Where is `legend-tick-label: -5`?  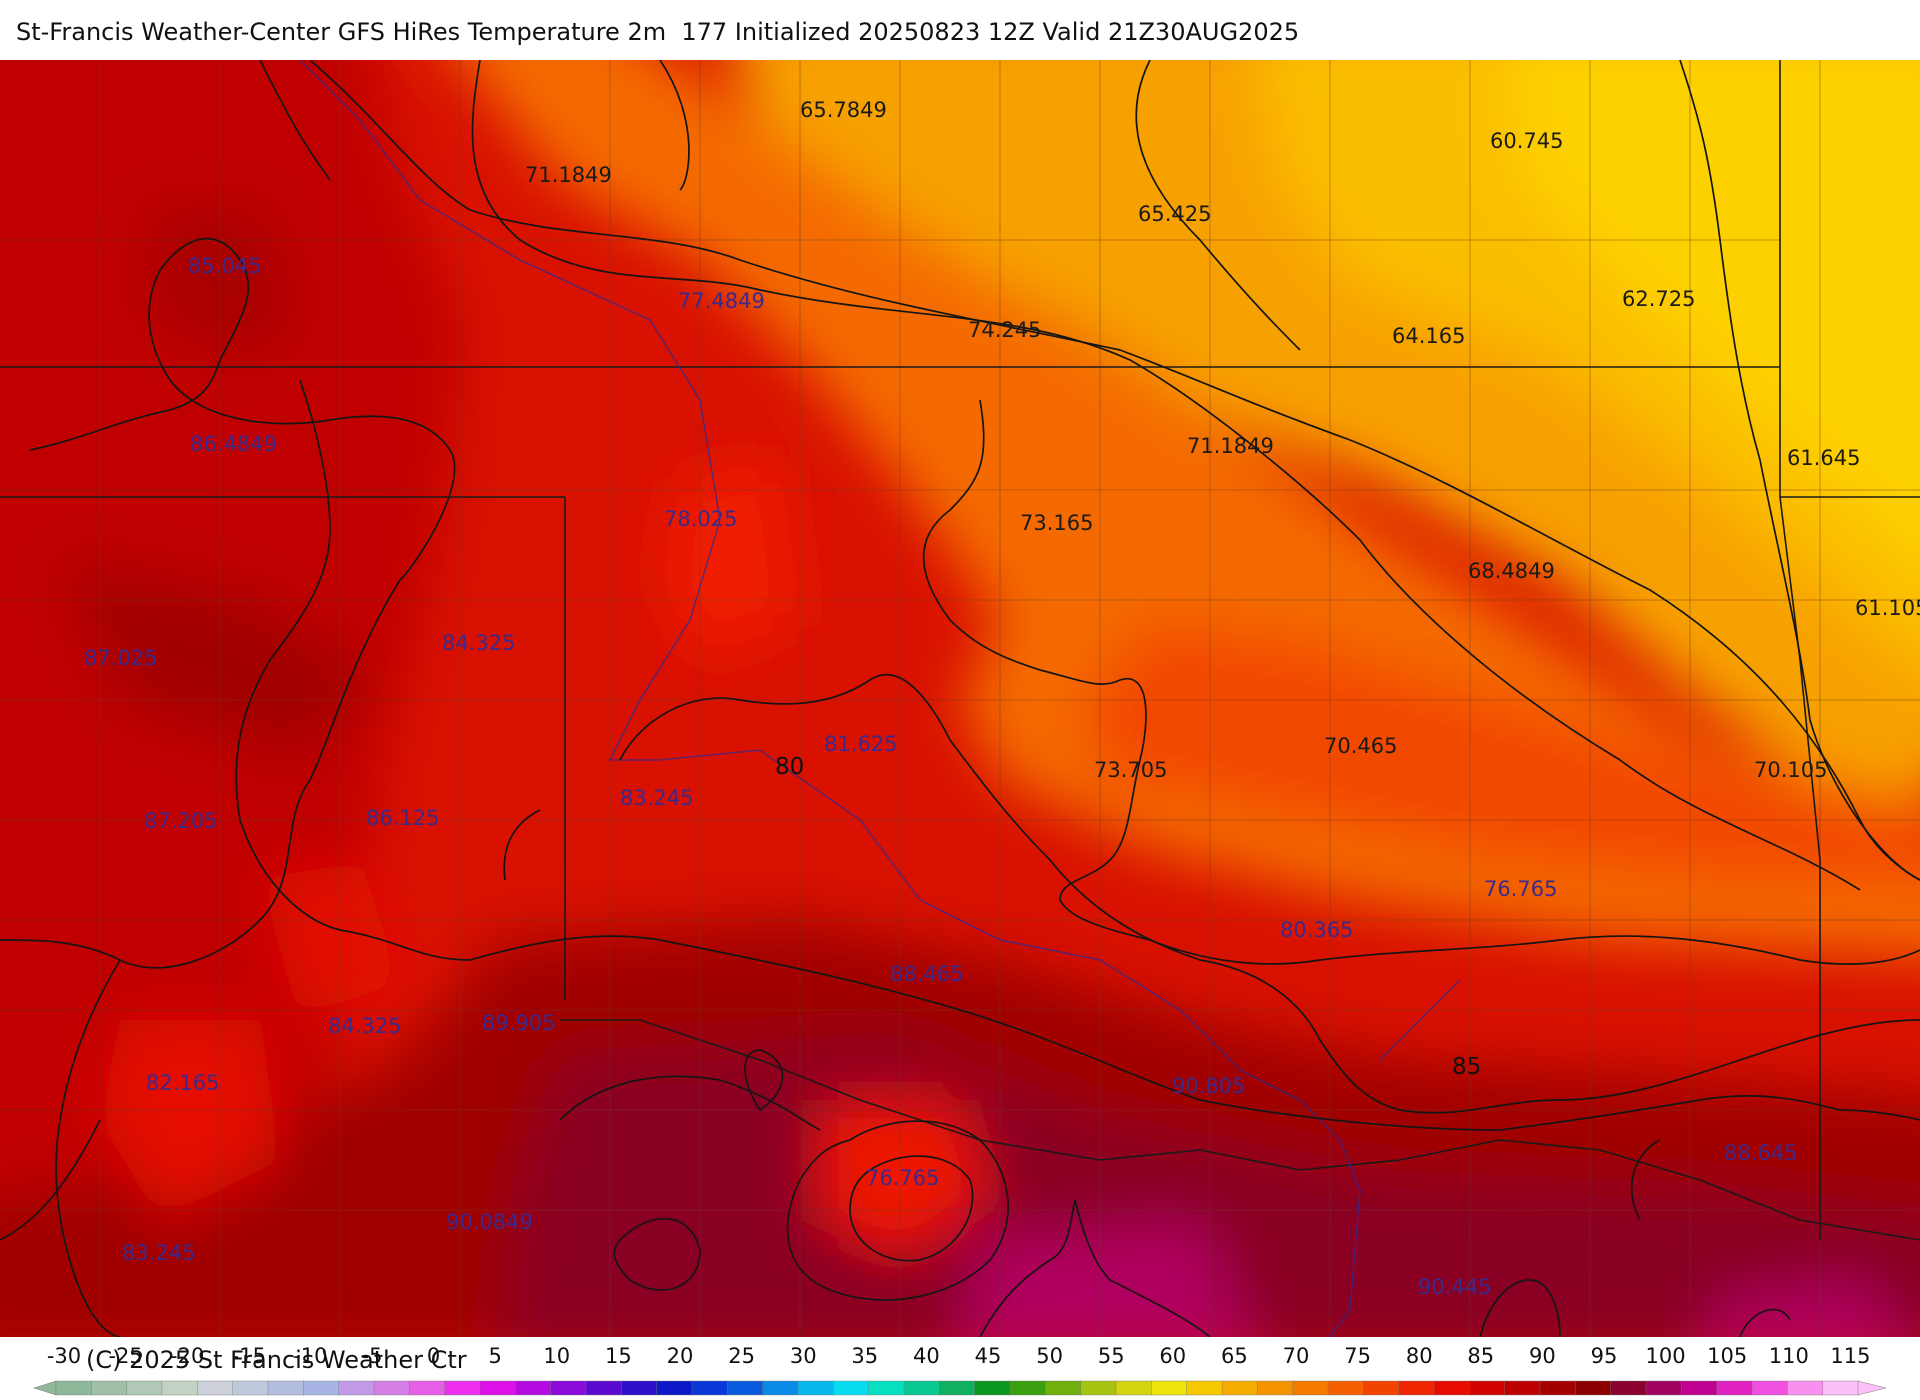
legend-tick-label: -5 is located at coordinates (372, 1356).